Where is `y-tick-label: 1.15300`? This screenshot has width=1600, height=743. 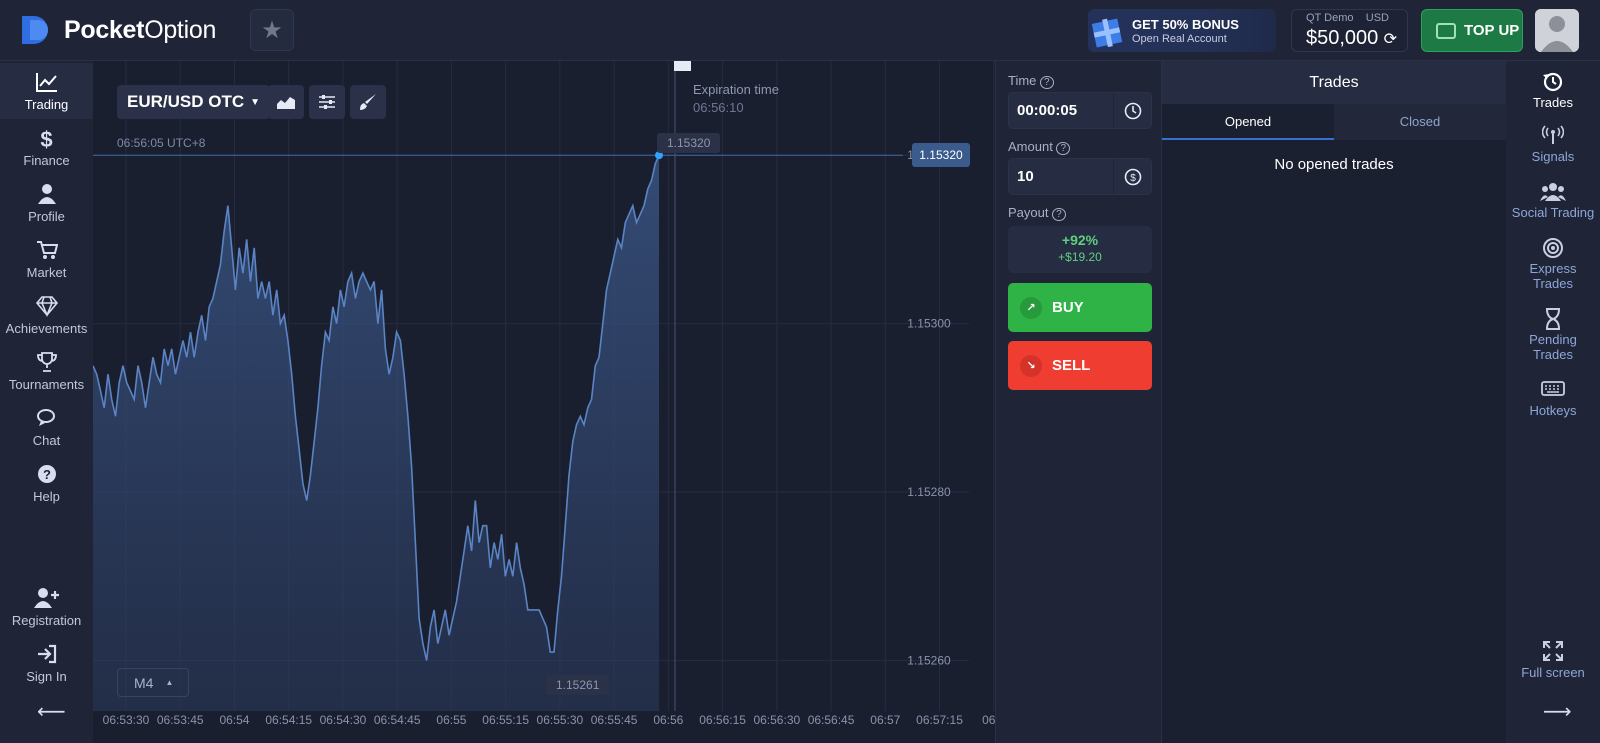 y-tick-label: 1.15300 is located at coordinates (929, 324).